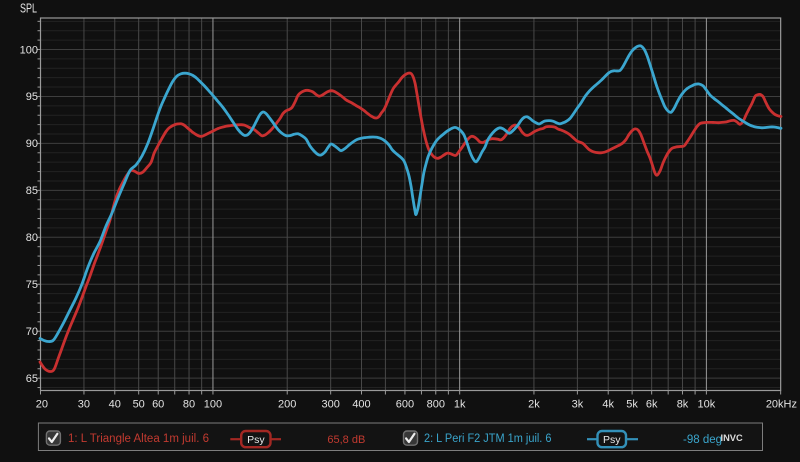  Describe the element at coordinates (346, 440) in the screenshot. I see `svg-text: 65,8 dB` at that location.